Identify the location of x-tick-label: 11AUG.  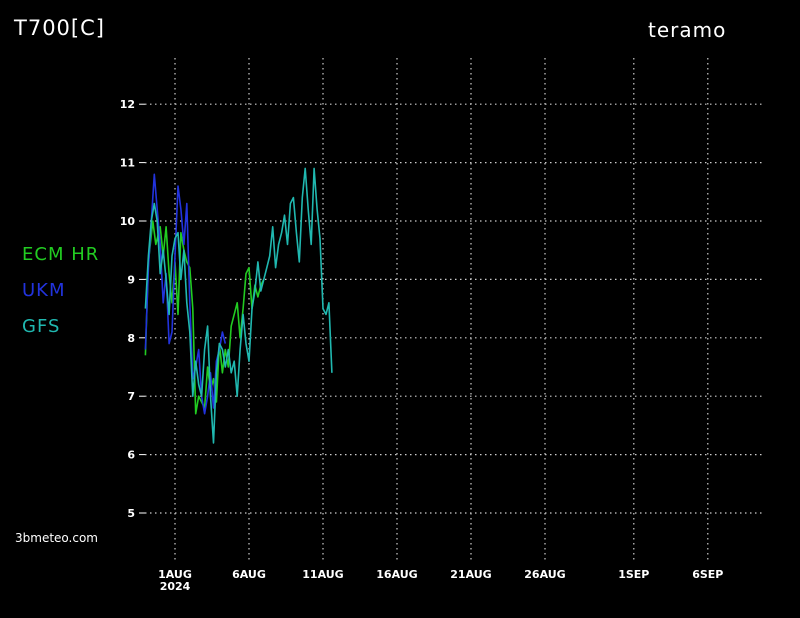
(322, 574).